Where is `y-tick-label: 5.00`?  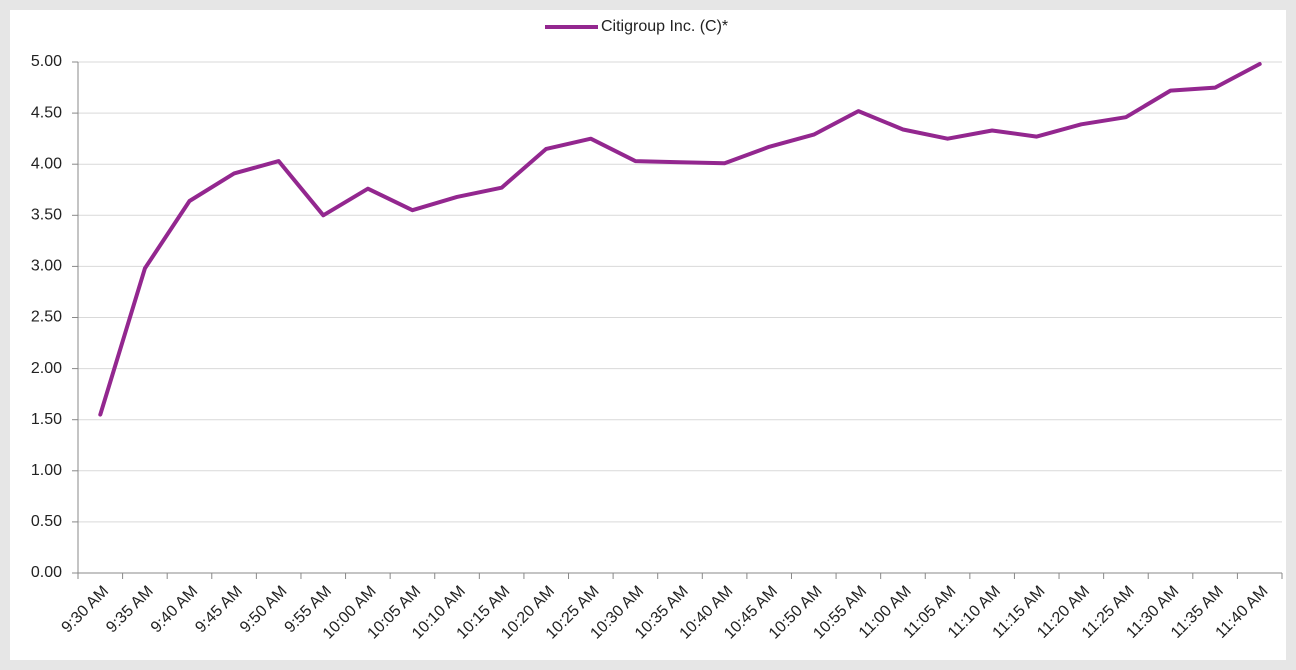
y-tick-label: 5.00 is located at coordinates (46, 61).